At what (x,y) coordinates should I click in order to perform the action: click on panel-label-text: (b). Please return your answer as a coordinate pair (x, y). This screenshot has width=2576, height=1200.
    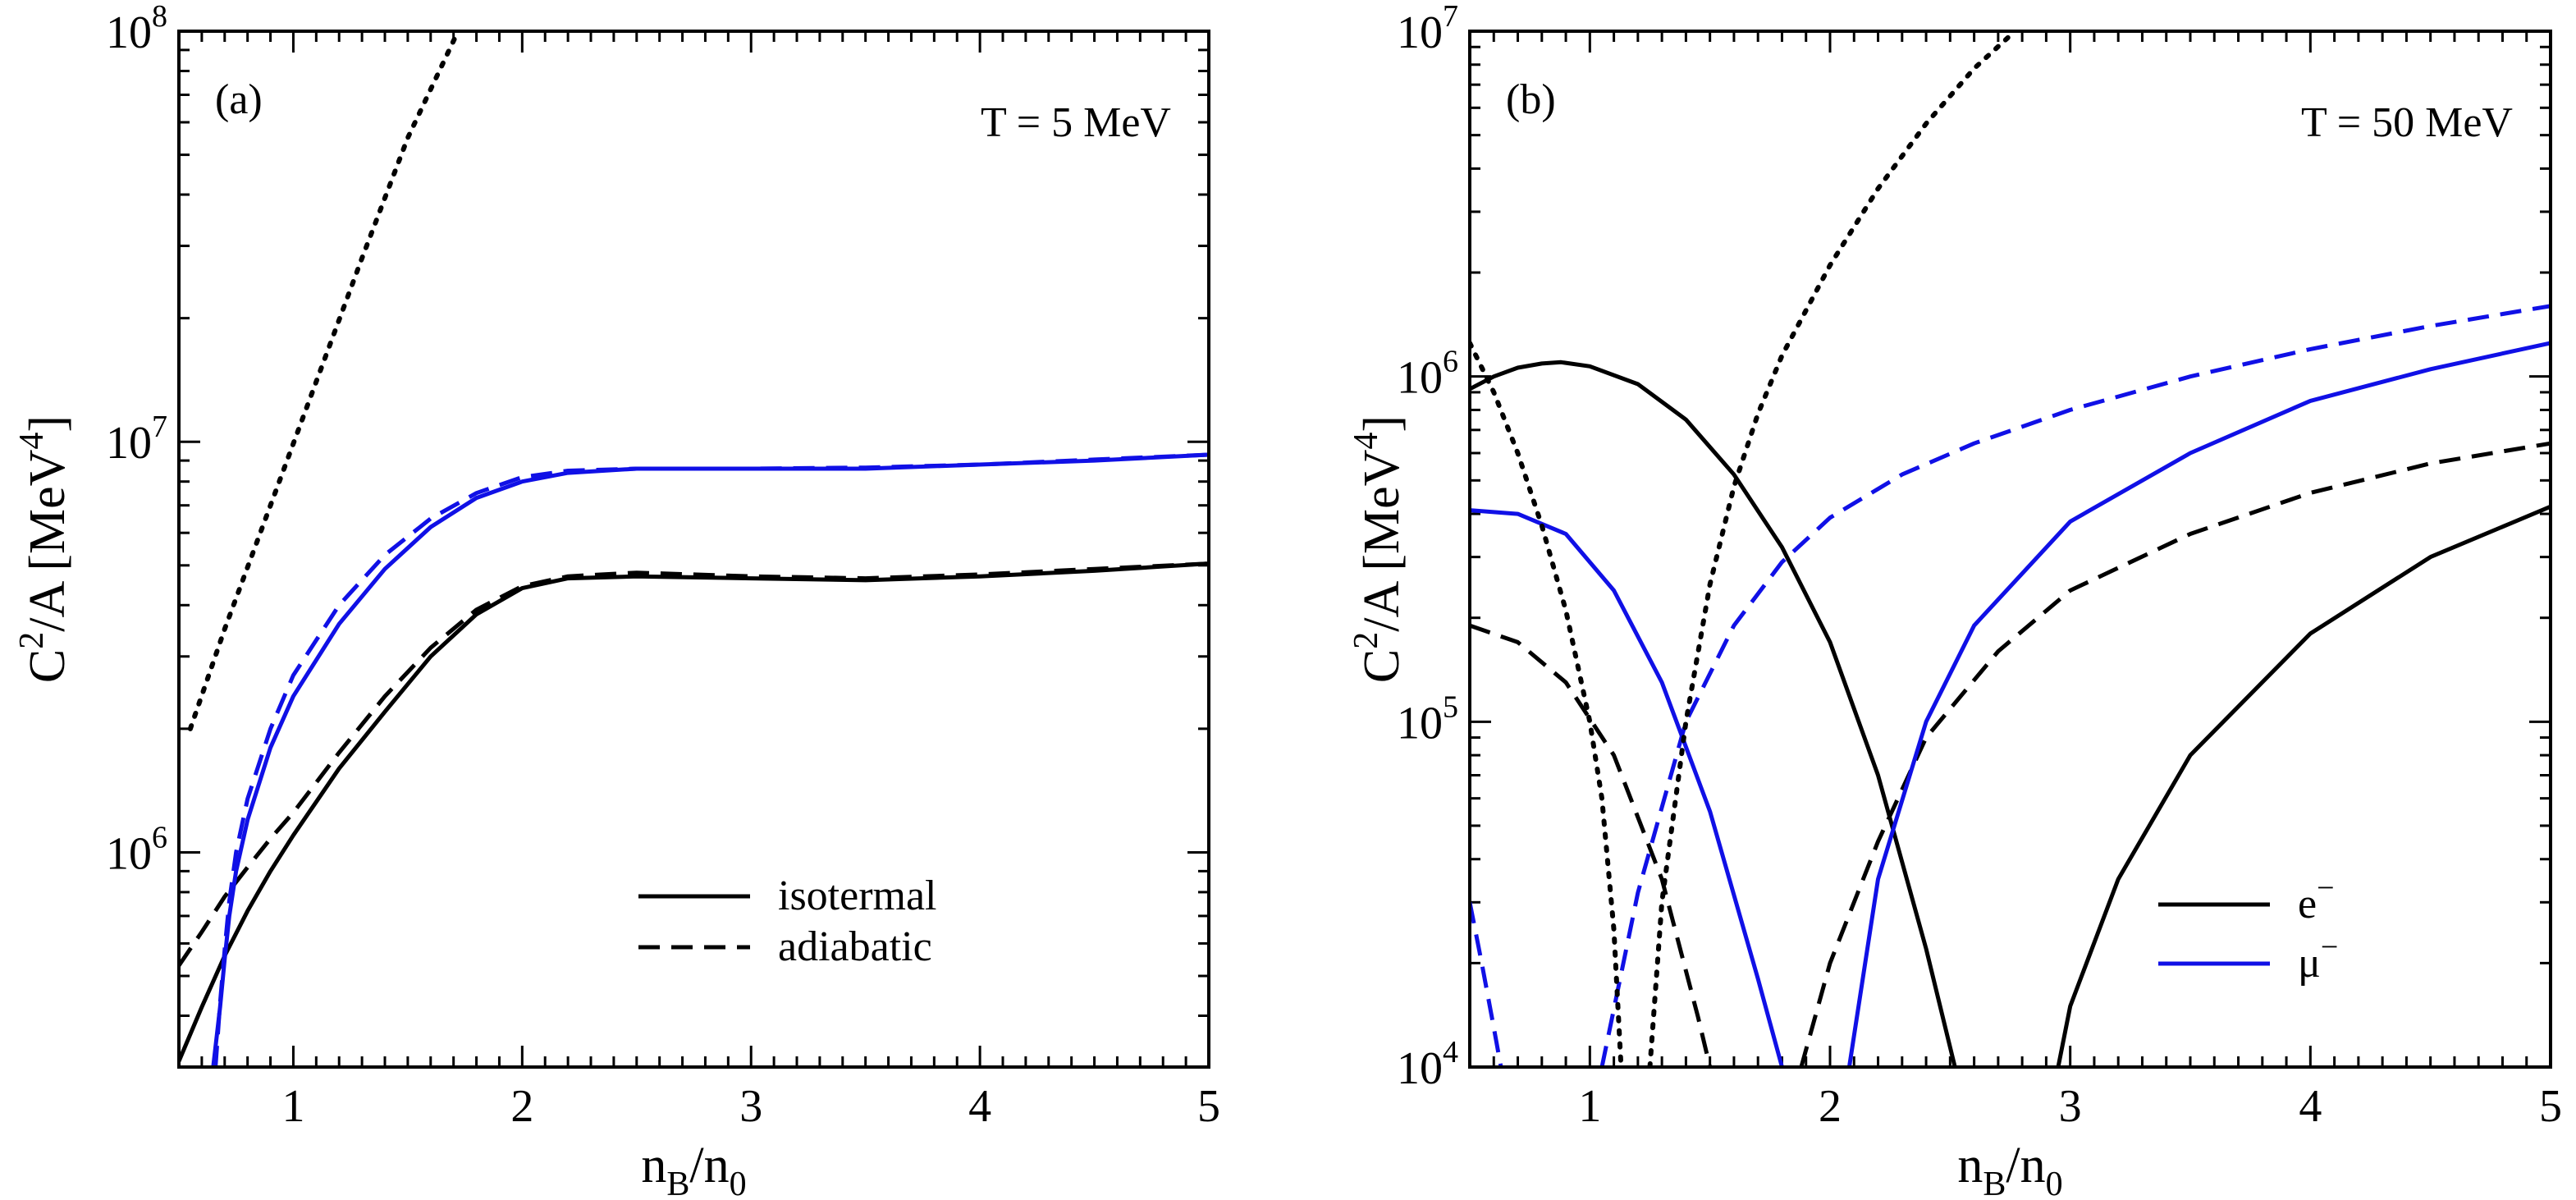
    Looking at the image, I should click on (1531, 99).